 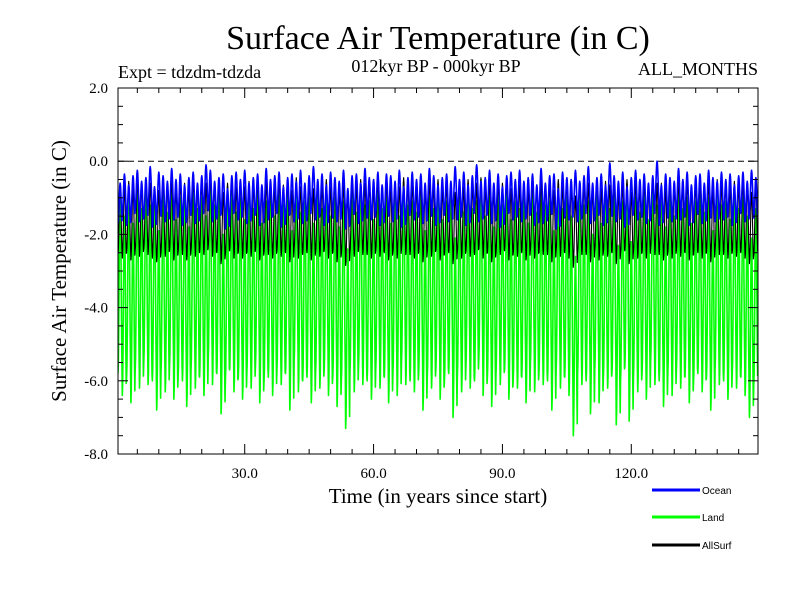 I want to click on experiment-label: Expt = tdzdm-tdzda, so click(x=189, y=72).